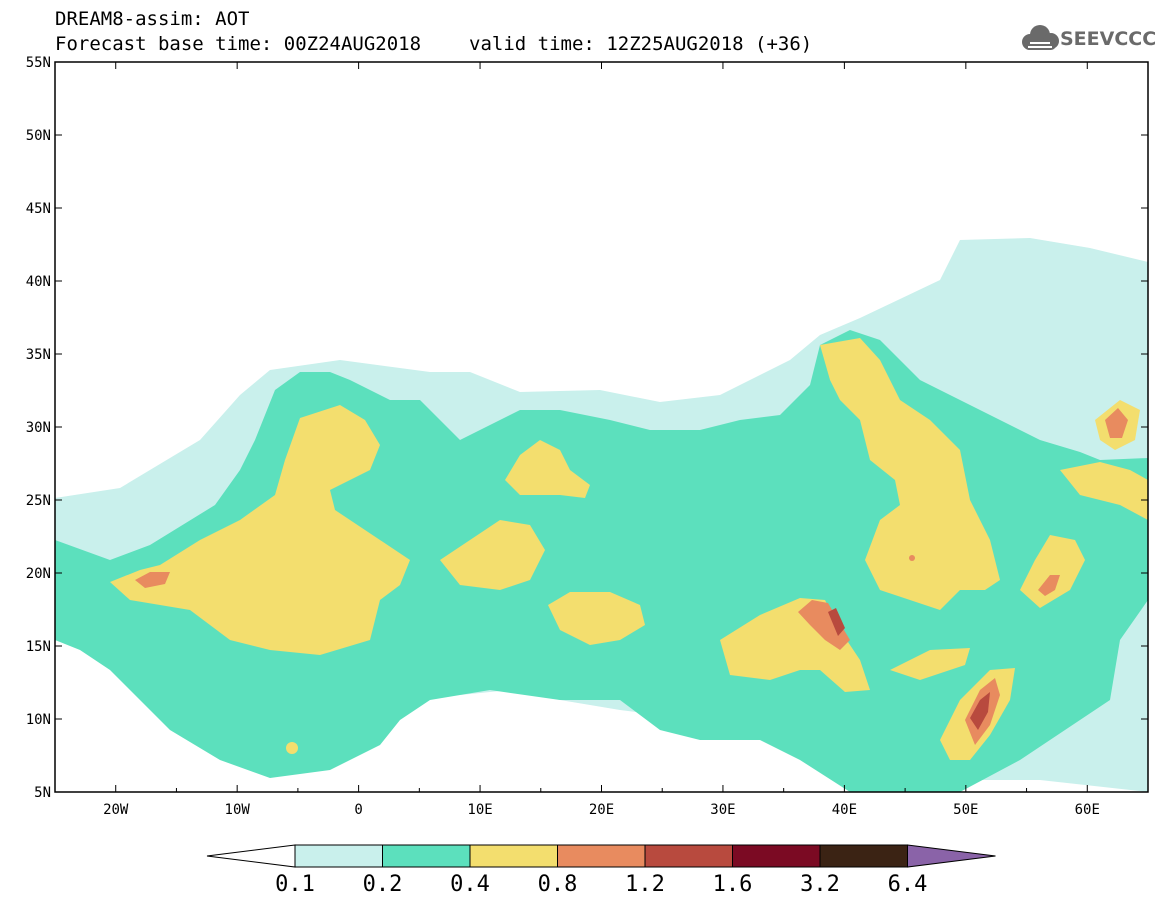 This screenshot has width=1165, height=905. What do you see at coordinates (558, 884) in the screenshot?
I see `colorbar-label: 0.8` at bounding box center [558, 884].